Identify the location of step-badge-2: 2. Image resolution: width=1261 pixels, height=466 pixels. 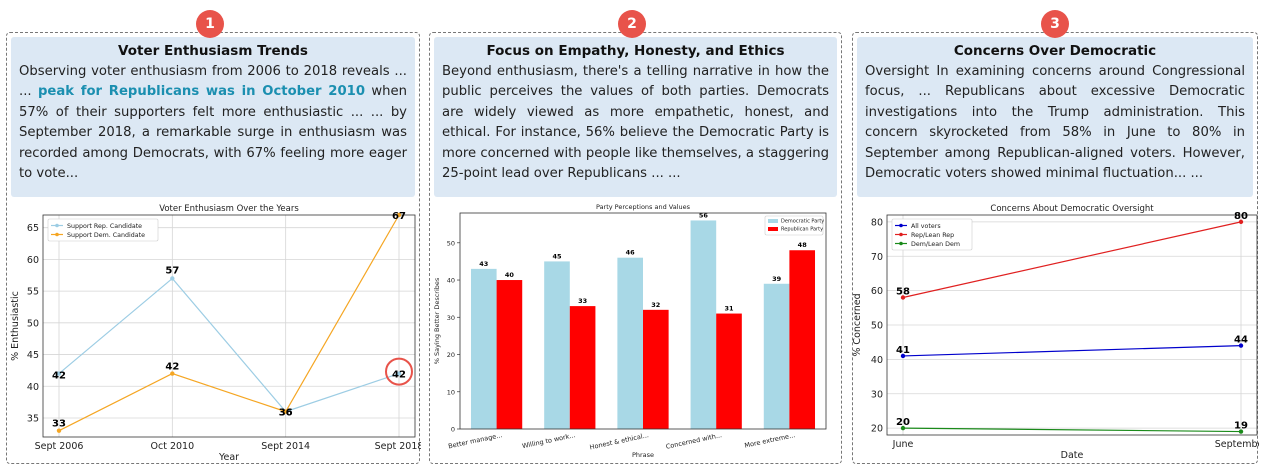
(632, 24).